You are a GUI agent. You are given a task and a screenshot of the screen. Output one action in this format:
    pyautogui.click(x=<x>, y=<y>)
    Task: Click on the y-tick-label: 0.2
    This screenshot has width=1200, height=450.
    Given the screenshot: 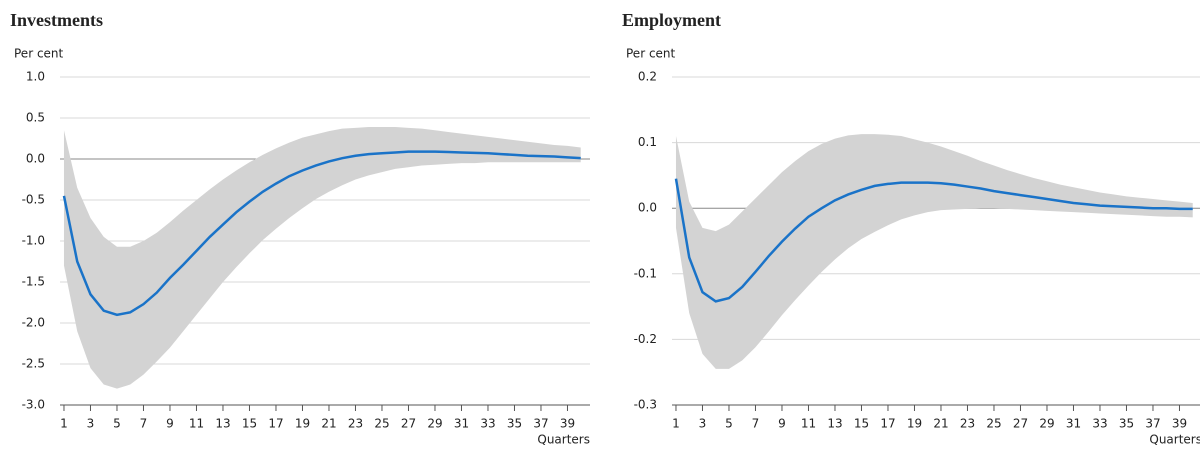 What is the action you would take?
    pyautogui.click(x=647, y=77)
    